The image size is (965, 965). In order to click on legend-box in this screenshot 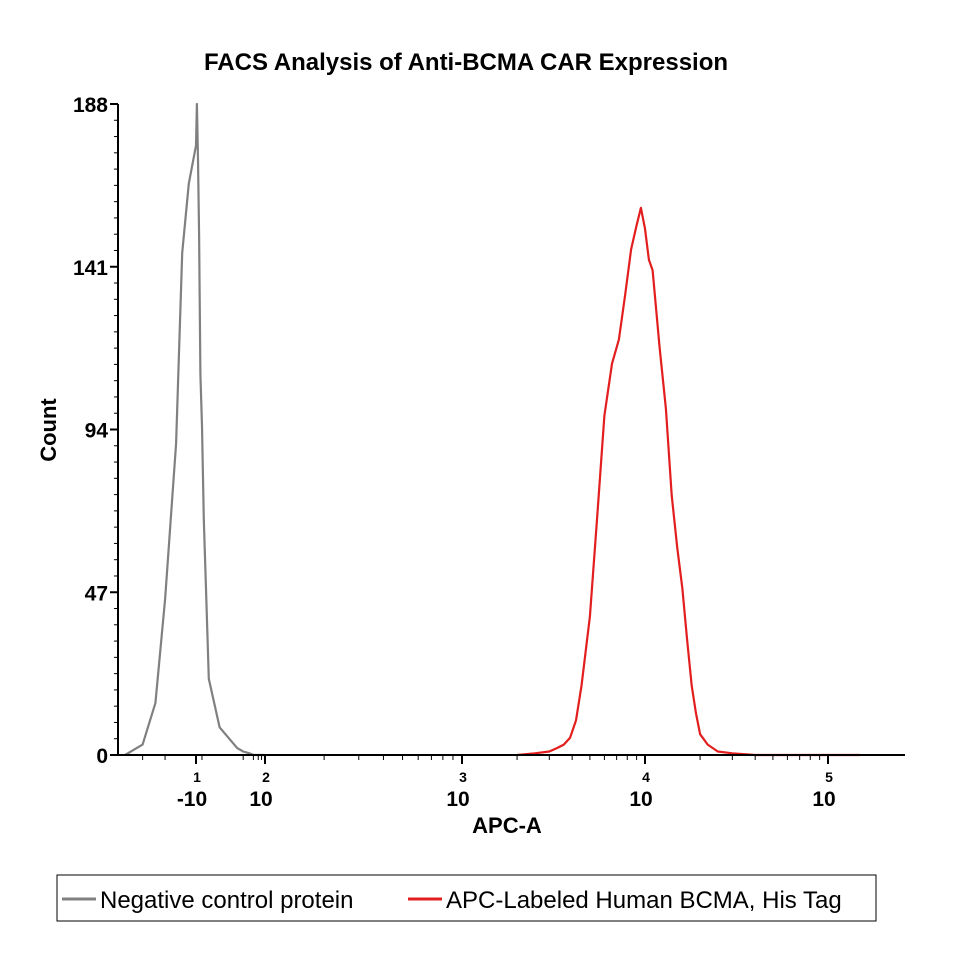, I will do `click(466, 898)`.